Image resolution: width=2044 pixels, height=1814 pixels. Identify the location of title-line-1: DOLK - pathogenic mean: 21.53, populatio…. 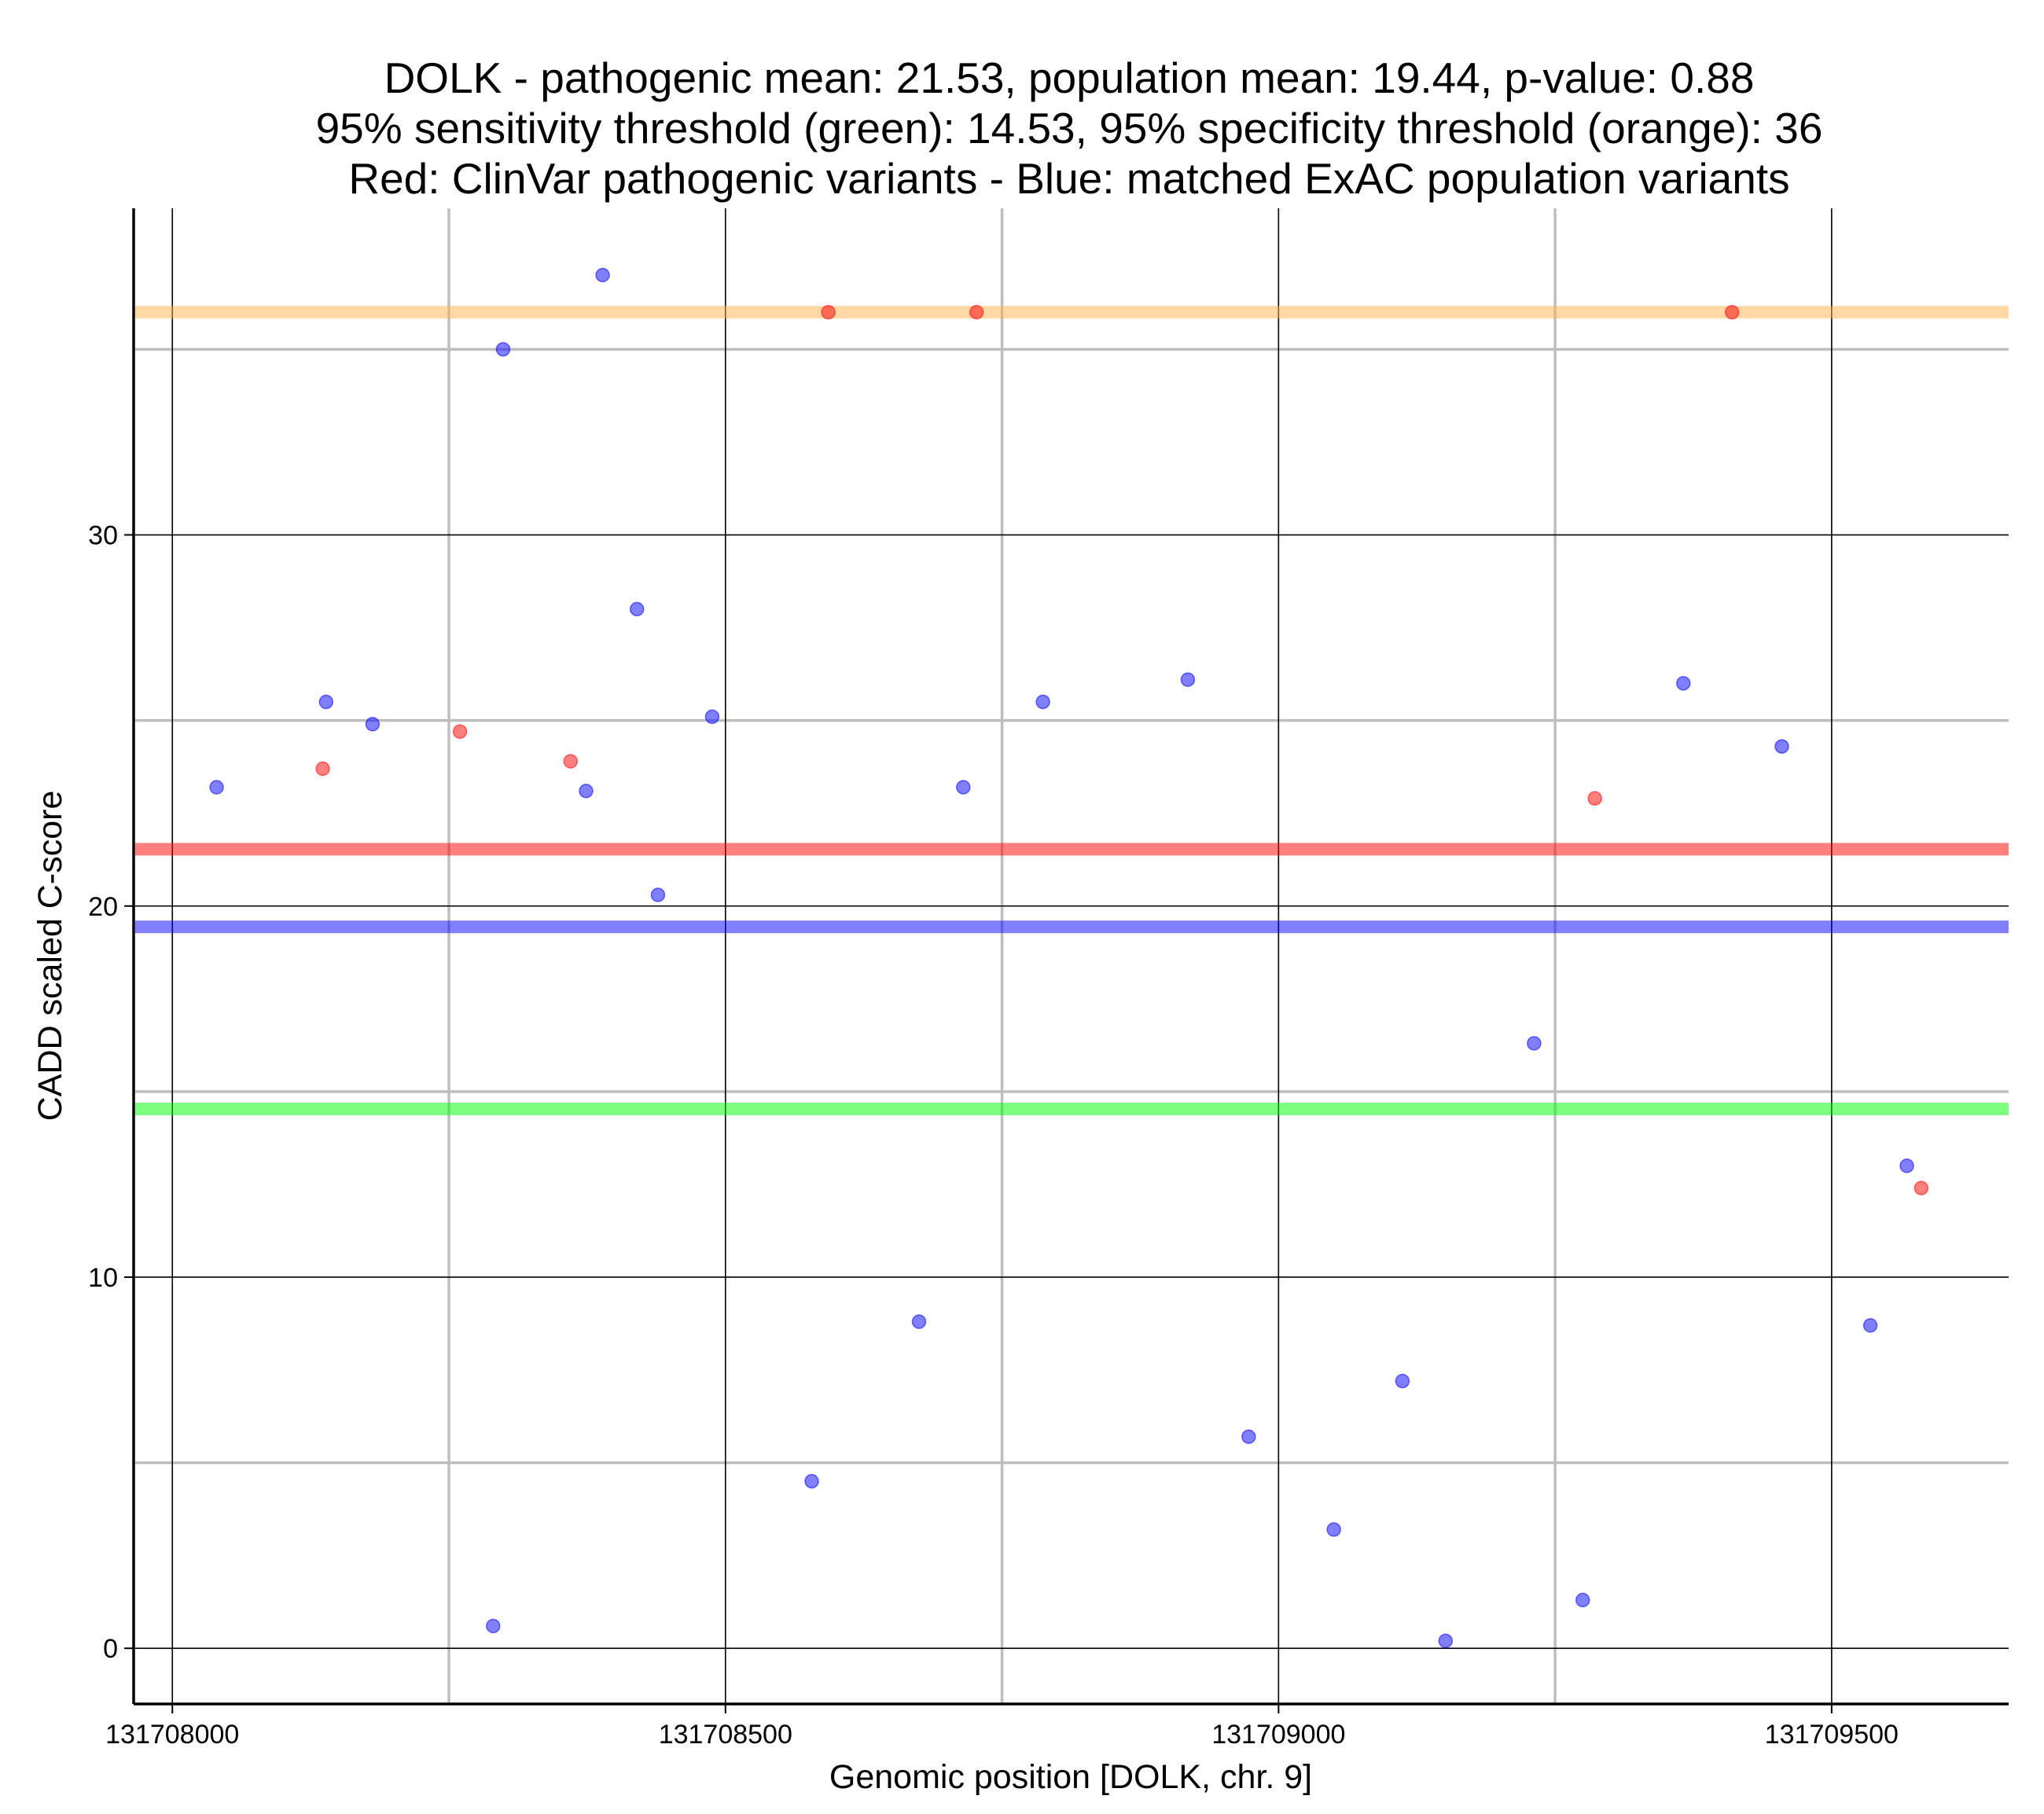
(1069, 77).